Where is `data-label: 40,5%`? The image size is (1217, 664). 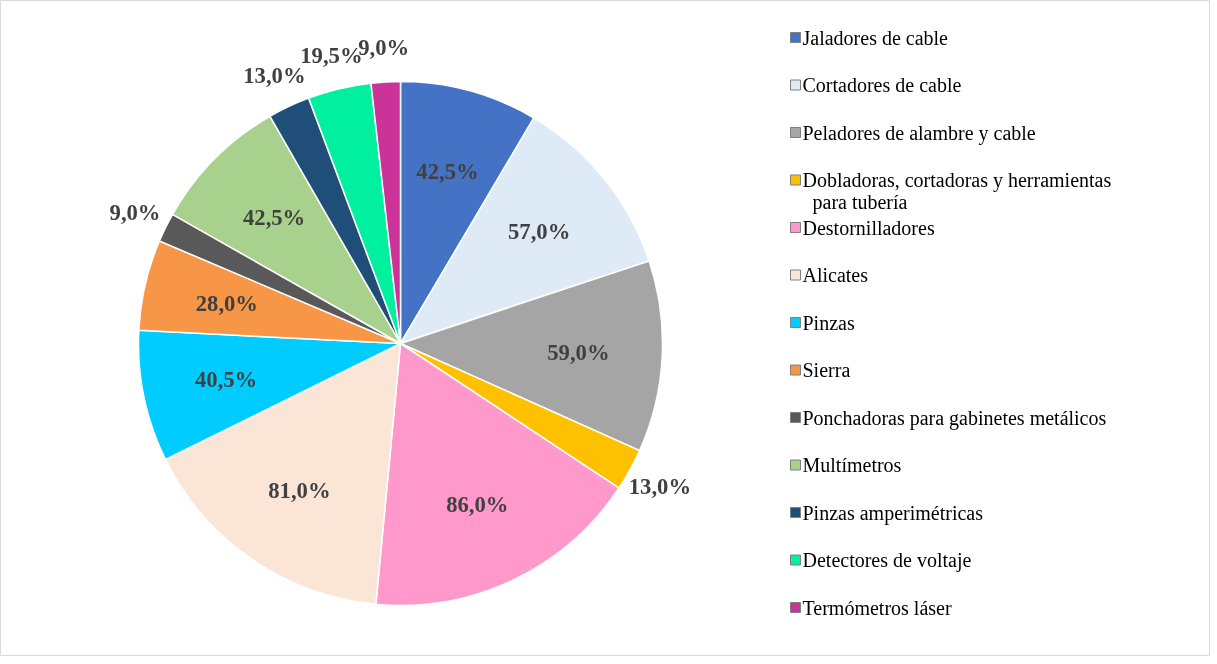
data-label: 40,5% is located at coordinates (226, 380).